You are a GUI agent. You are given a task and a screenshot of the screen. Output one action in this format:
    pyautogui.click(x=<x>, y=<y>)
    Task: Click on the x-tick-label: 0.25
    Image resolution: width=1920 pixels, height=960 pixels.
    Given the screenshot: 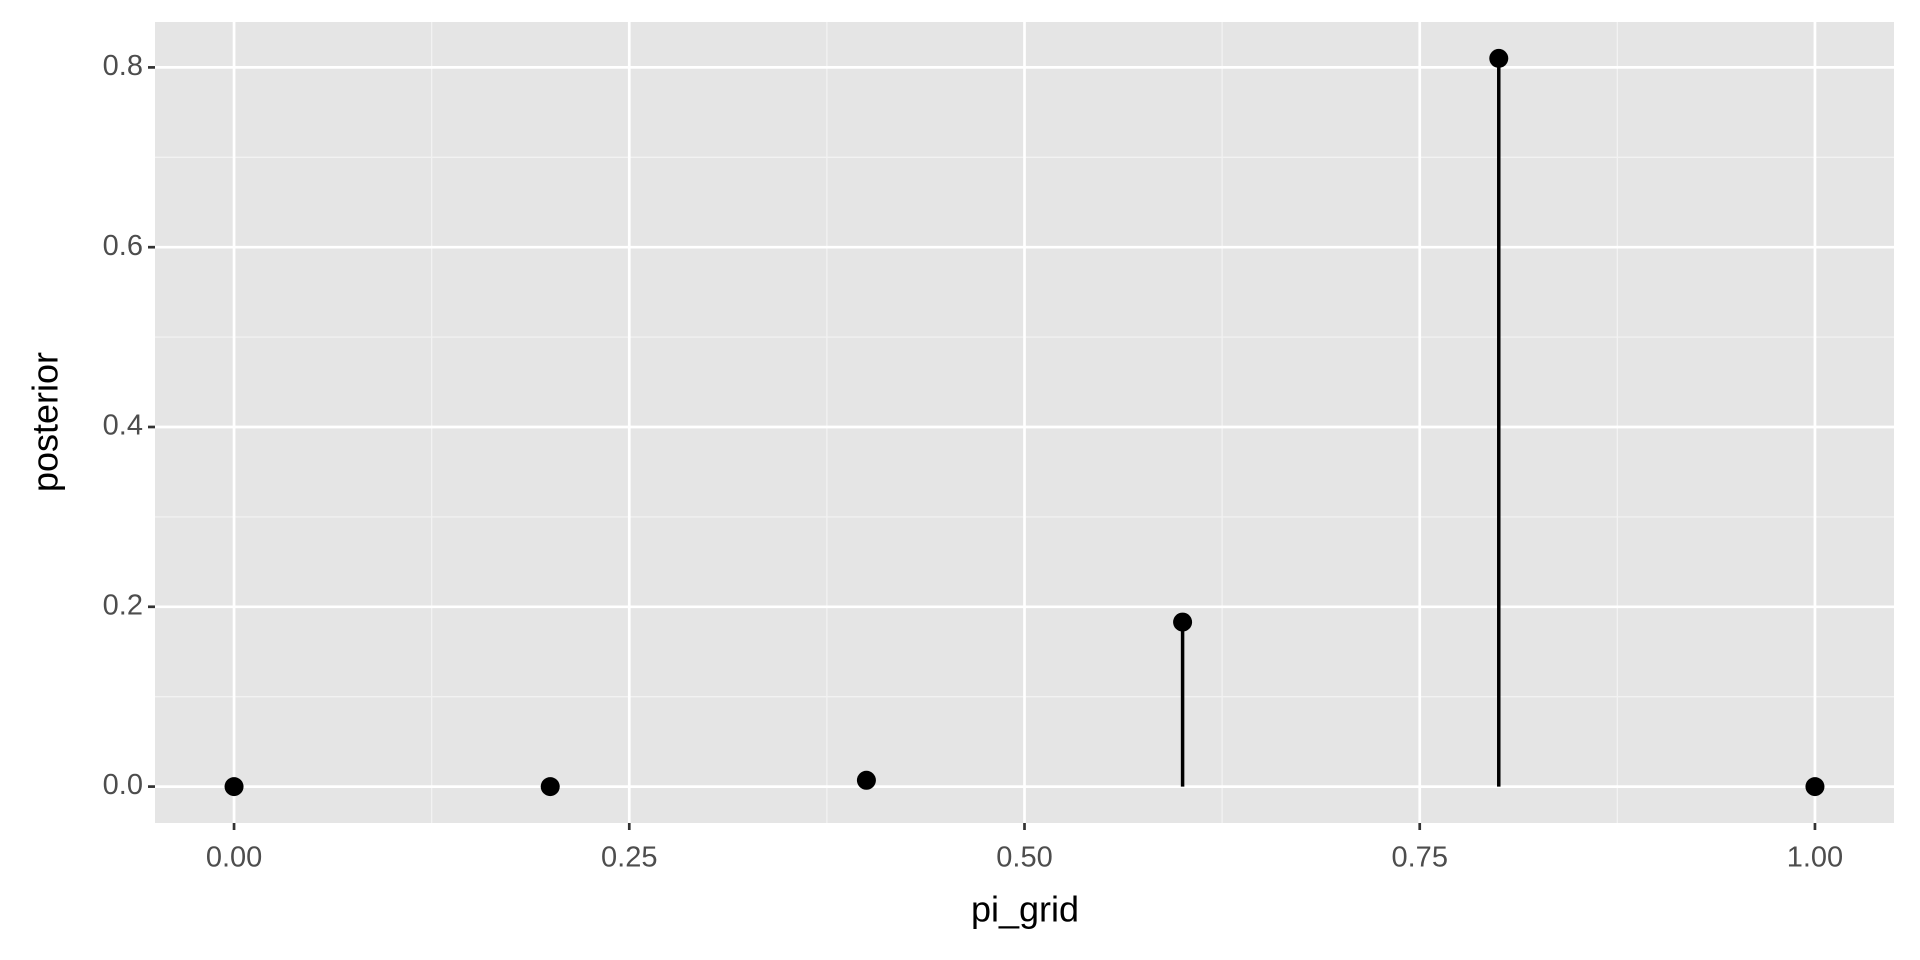 What is the action you would take?
    pyautogui.click(x=629, y=858)
    